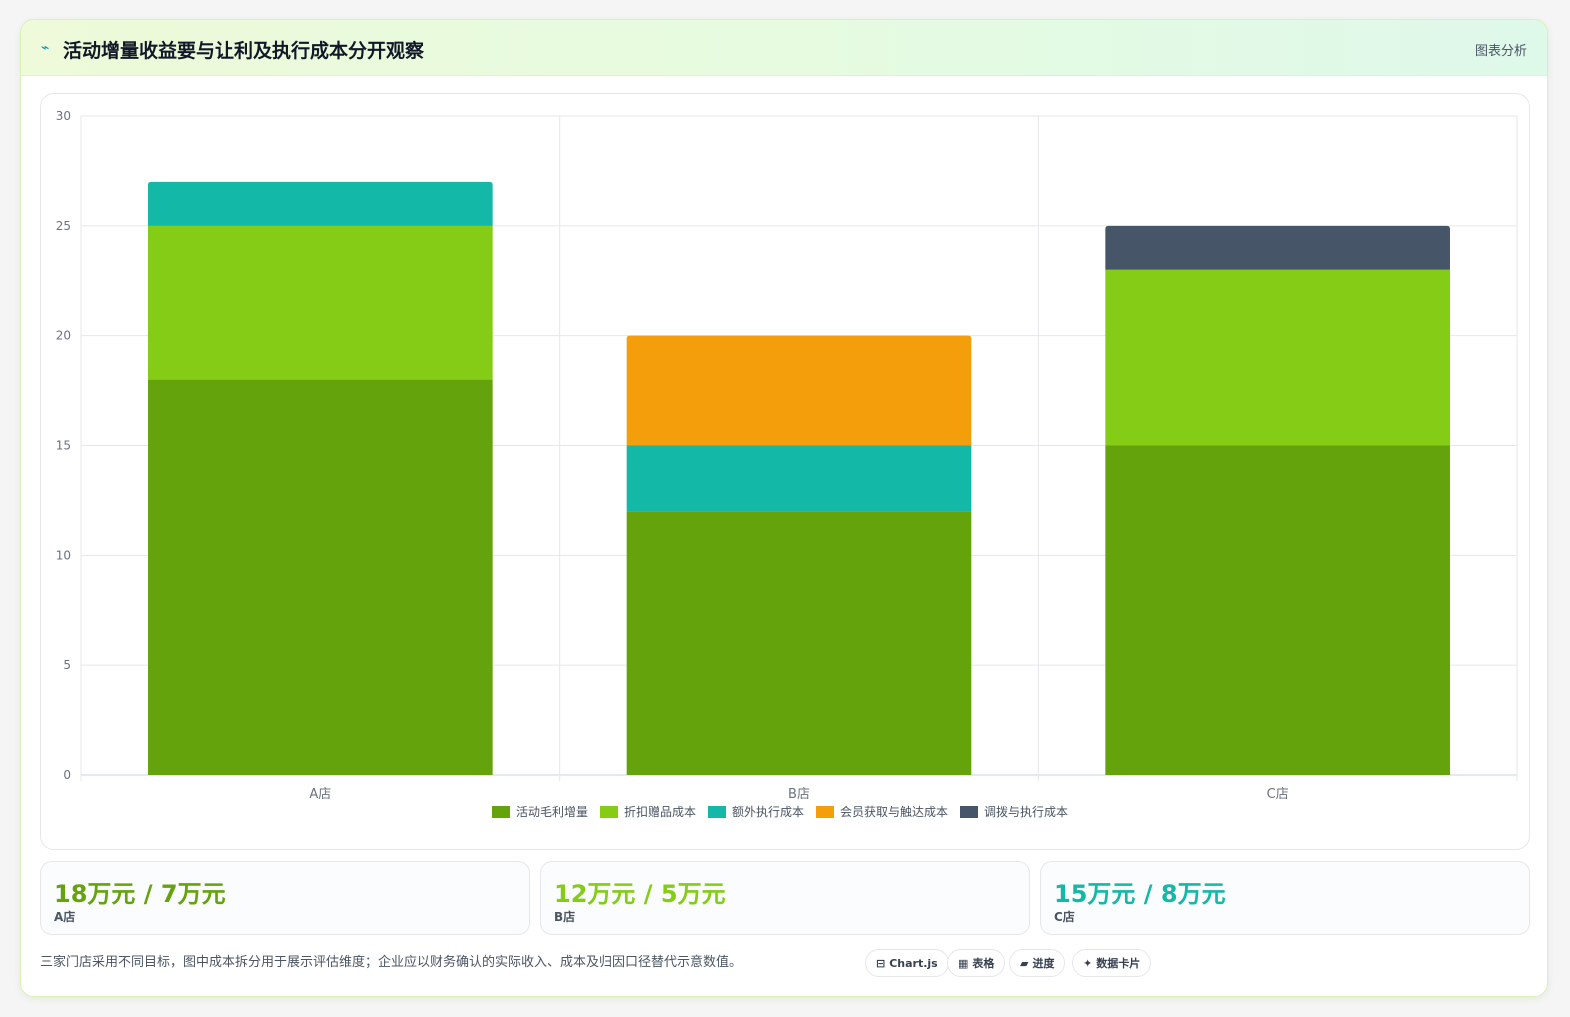 This screenshot has width=1570, height=1017. Describe the element at coordinates (1026, 812) in the screenshot. I see `legend-label: 调拨与执行成本` at that location.